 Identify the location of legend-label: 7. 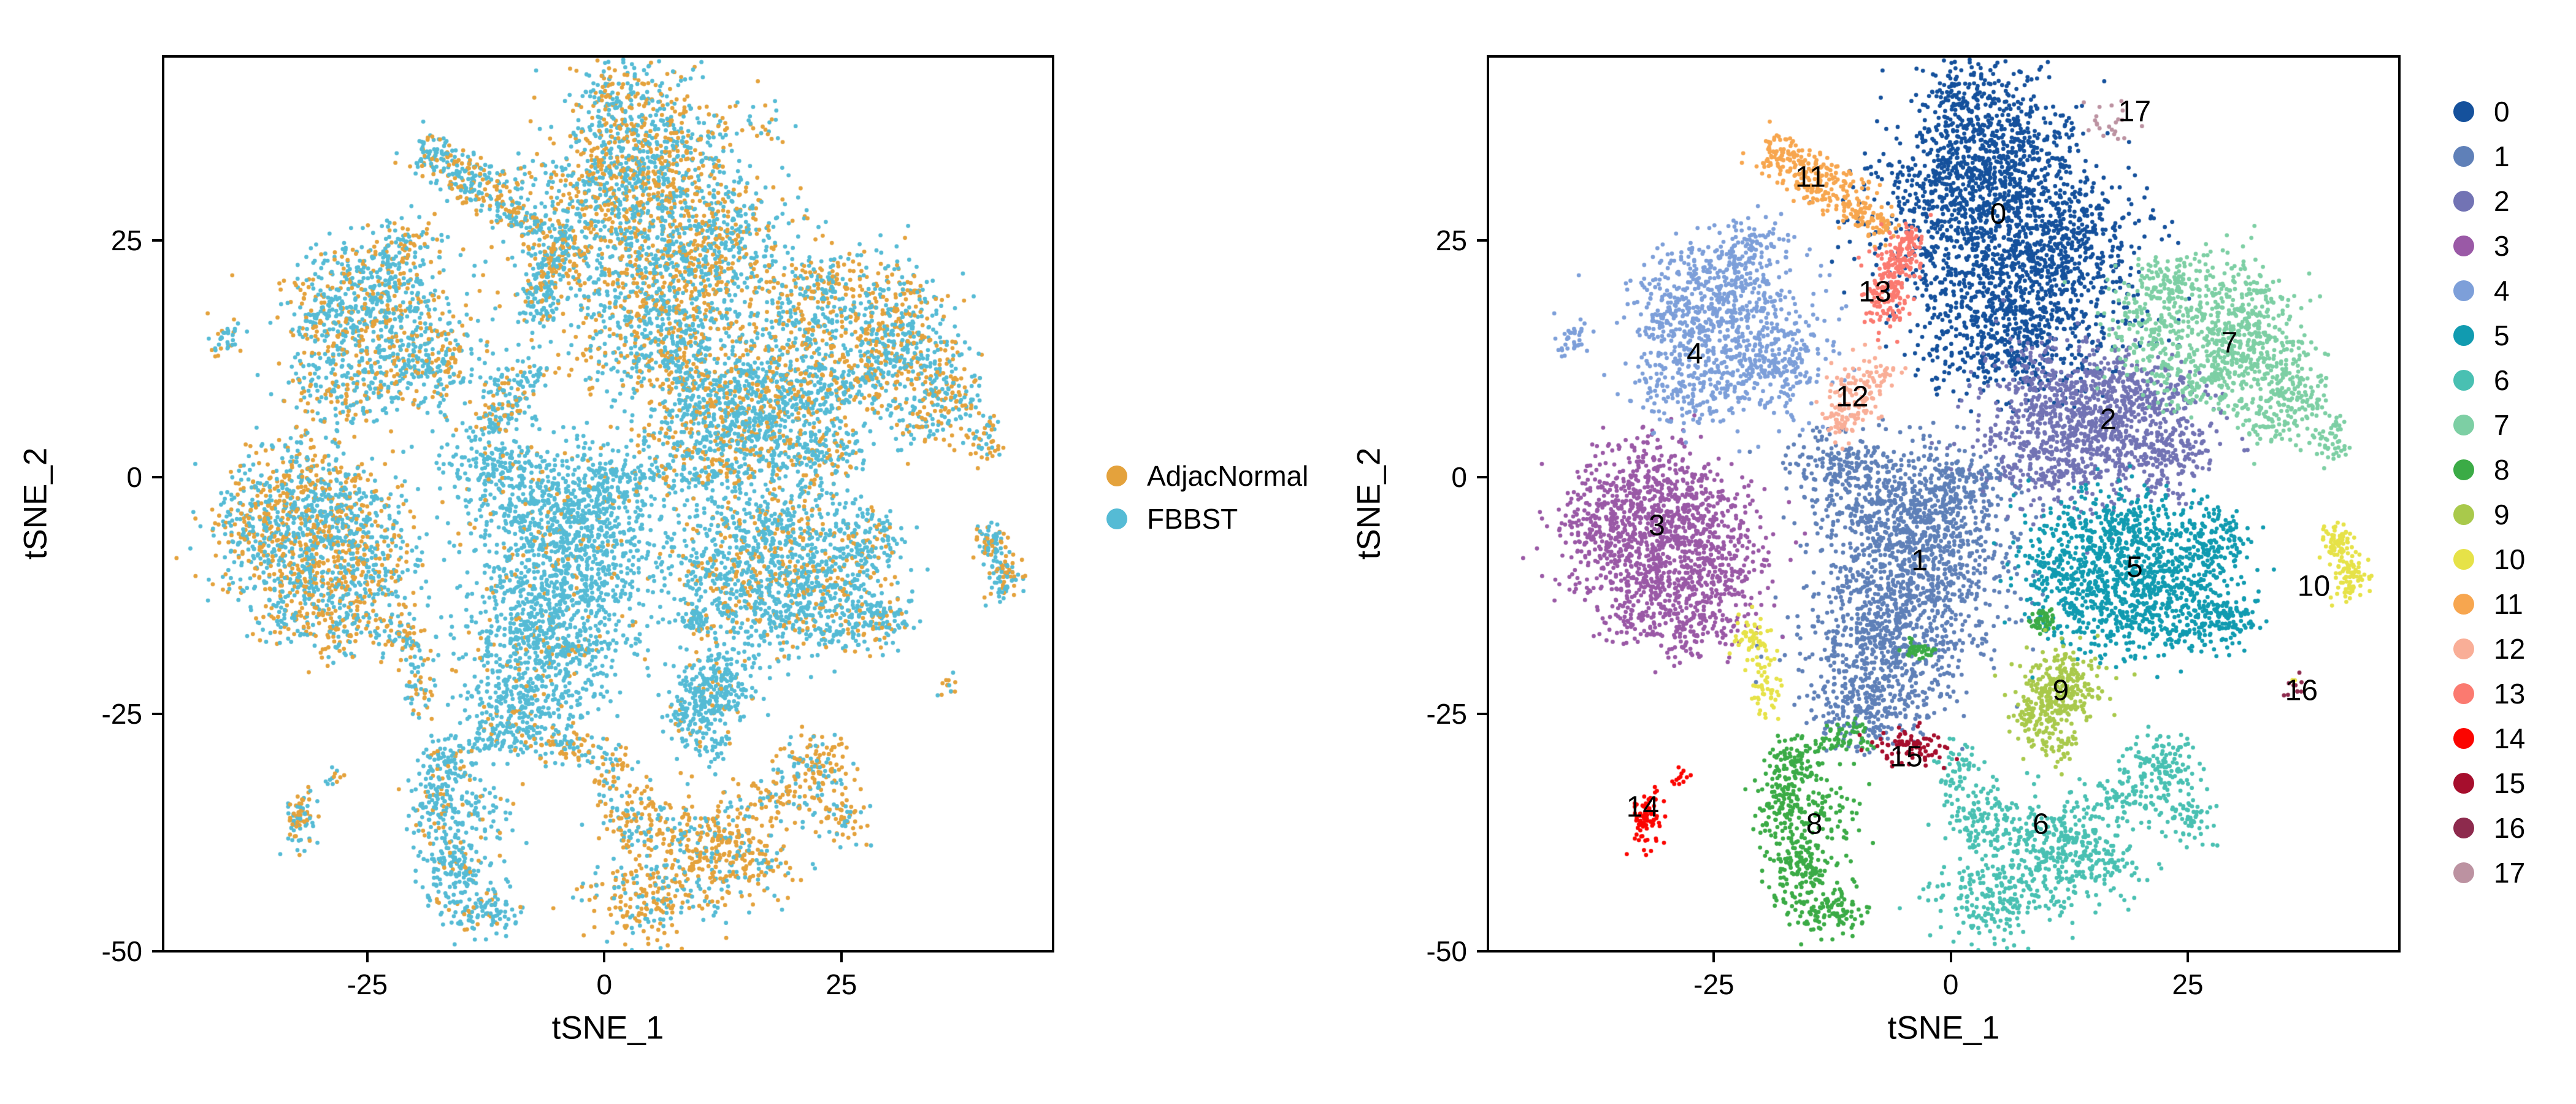
(2502, 425).